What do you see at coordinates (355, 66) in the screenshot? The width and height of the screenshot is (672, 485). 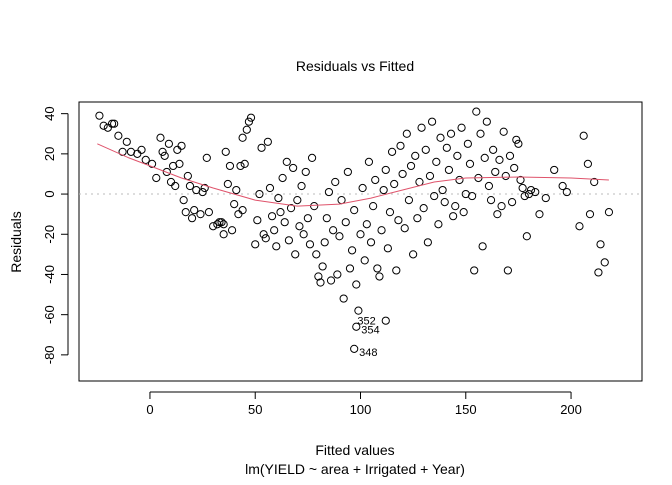 I see `chart-title: Residuals vs Fitted` at bounding box center [355, 66].